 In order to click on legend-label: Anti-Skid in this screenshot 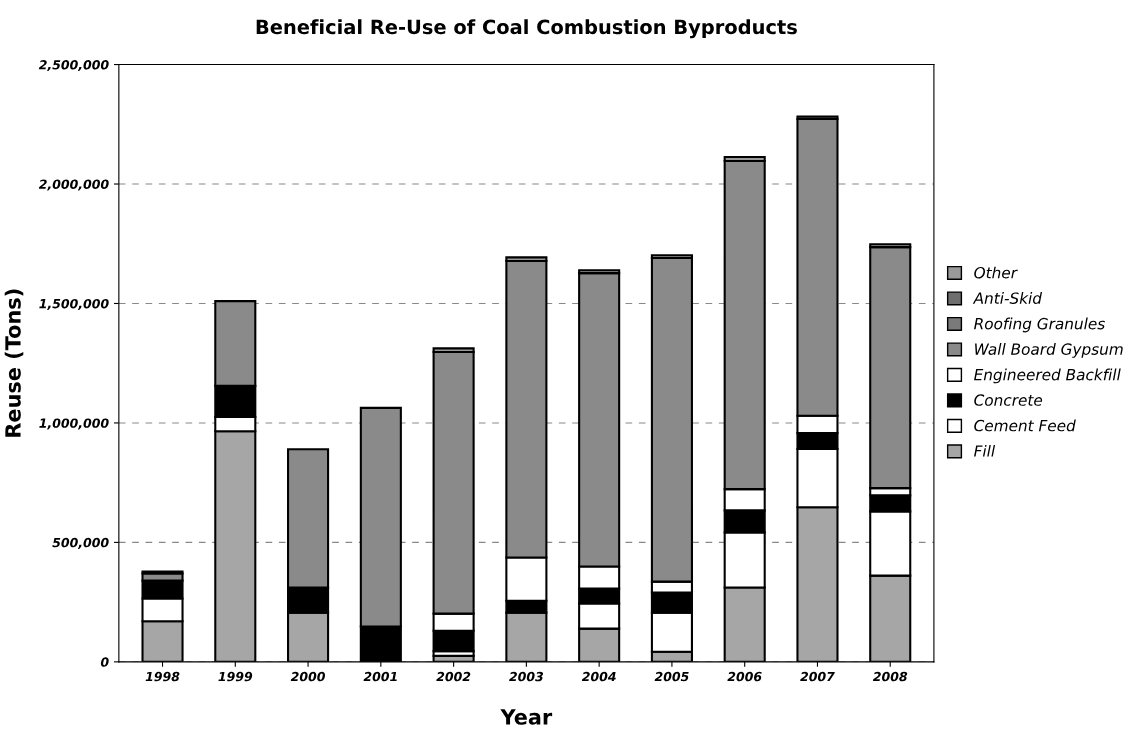, I will do `click(1007, 298)`.